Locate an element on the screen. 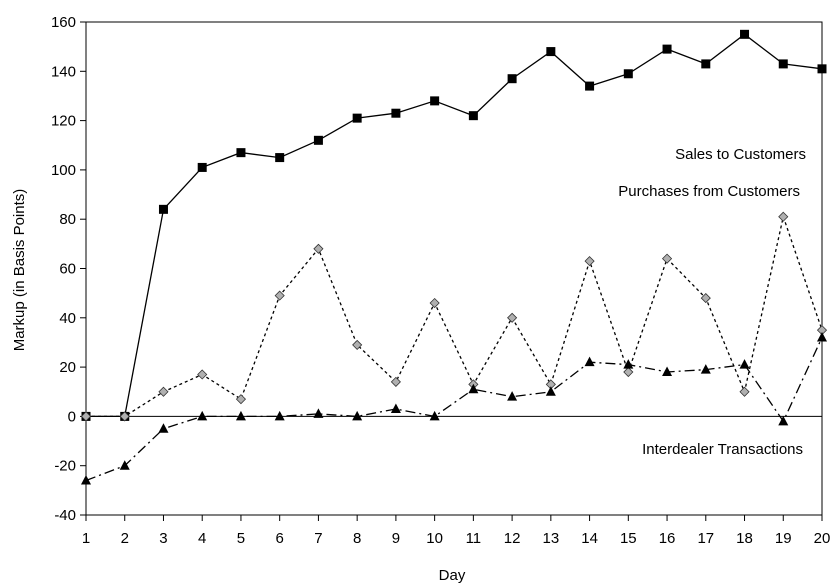  x-tick-label: 2 is located at coordinates (125, 538).